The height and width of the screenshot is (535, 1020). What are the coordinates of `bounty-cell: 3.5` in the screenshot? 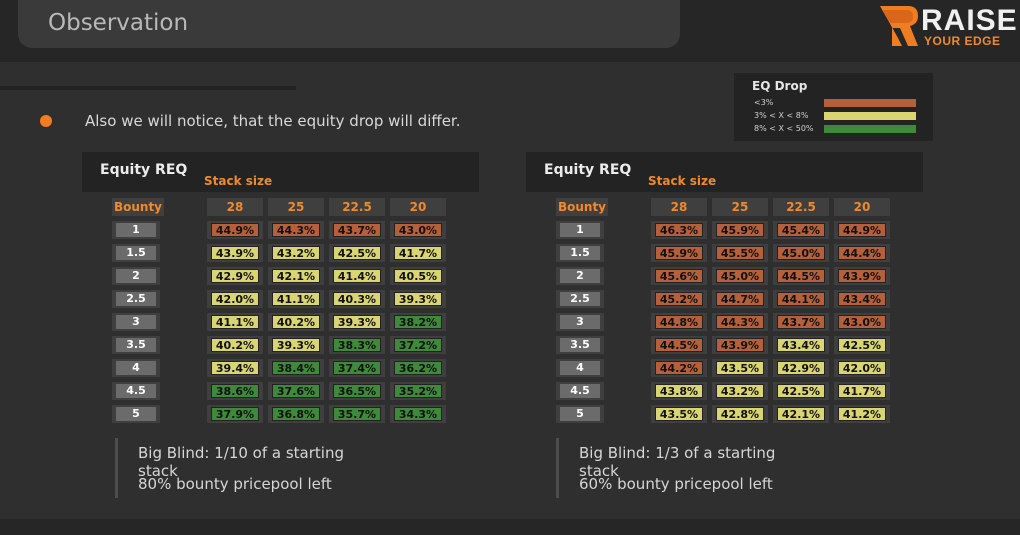 It's located at (580, 345).